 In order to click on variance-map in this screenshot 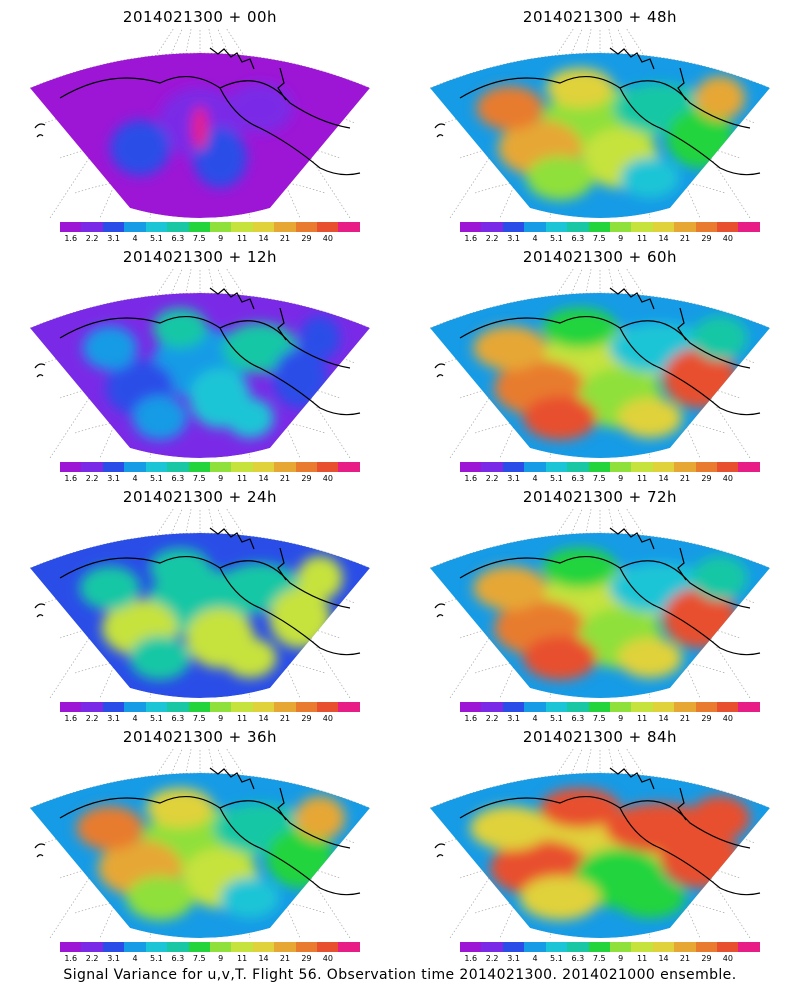, I will do `click(600, 603)`.